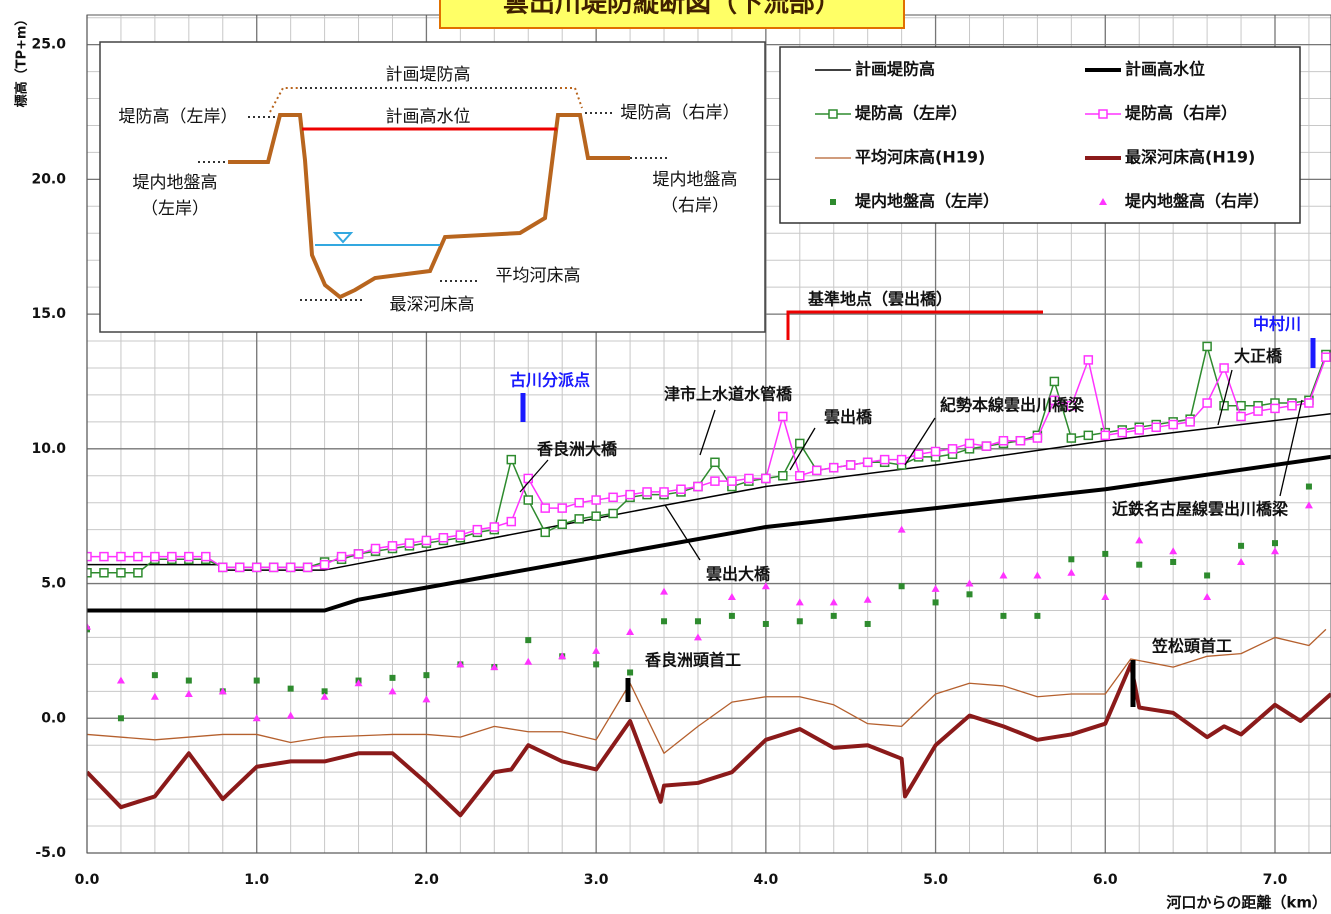 The width and height of the screenshot is (1331, 914). Describe the element at coordinates (433, 194) in the screenshot. I see `dotted-guides` at that location.